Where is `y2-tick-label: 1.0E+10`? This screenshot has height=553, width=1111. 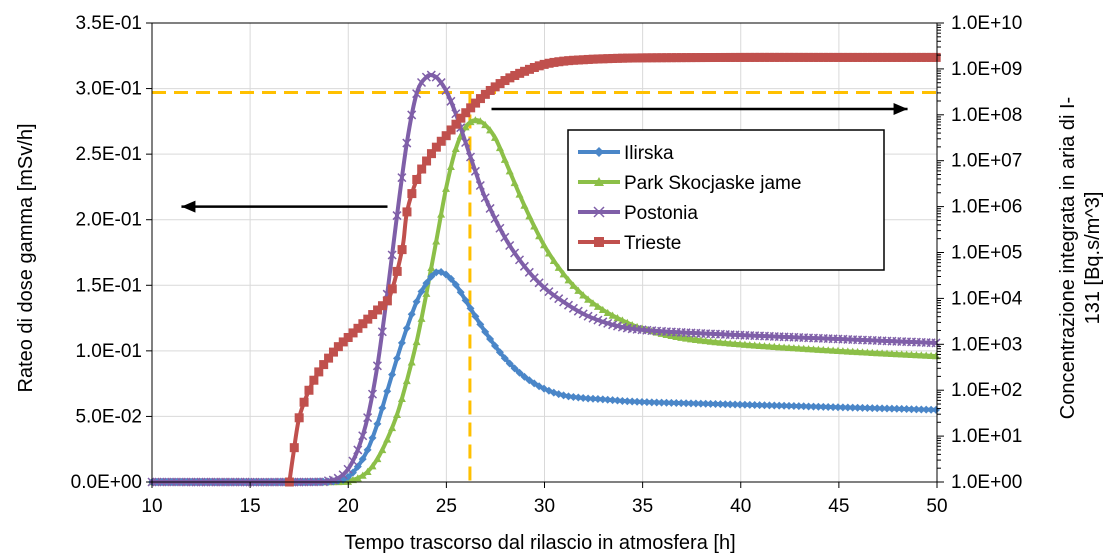 y2-tick-label: 1.0E+10 is located at coordinates (986, 23).